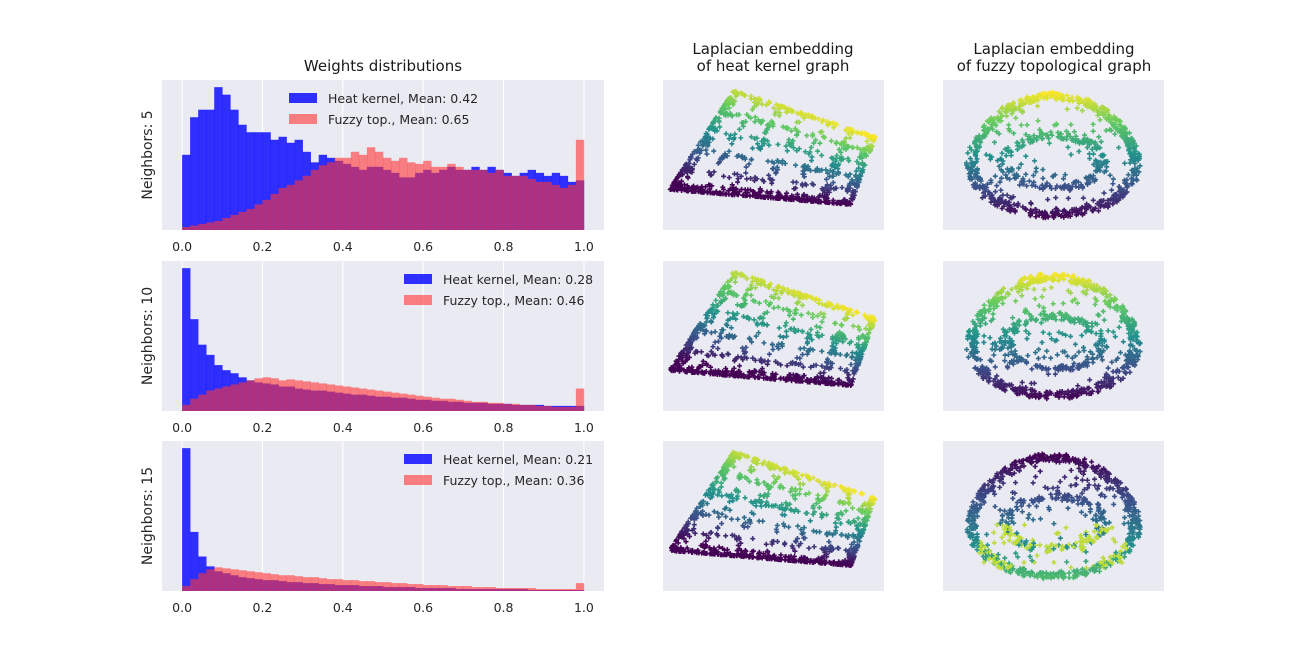 Image resolution: width=1294 pixels, height=665 pixels. What do you see at coordinates (343, 427) in the screenshot?
I see `x-tick-label: 0.4` at bounding box center [343, 427].